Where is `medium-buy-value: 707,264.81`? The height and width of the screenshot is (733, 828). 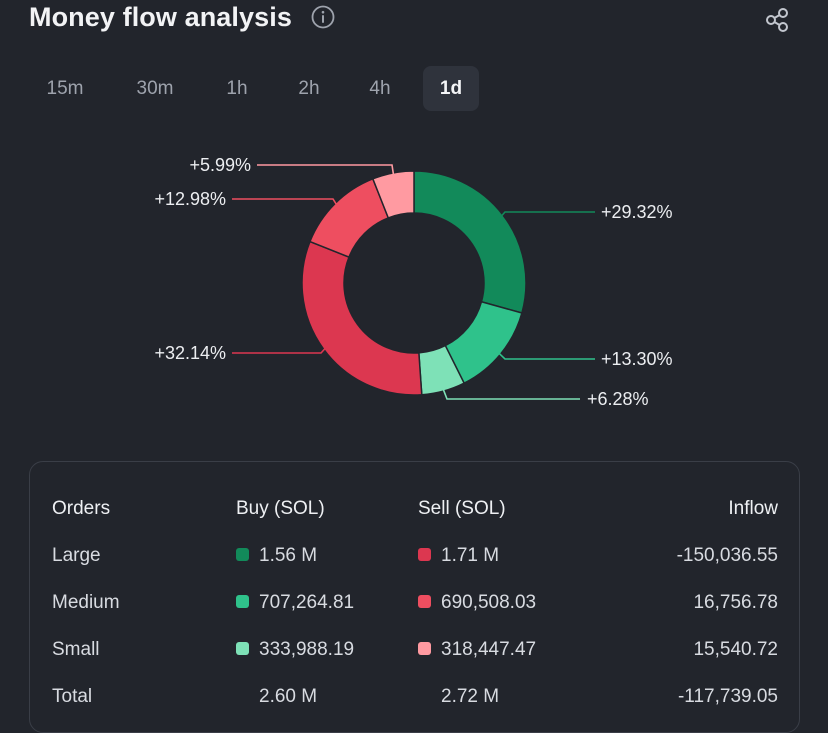
medium-buy-value: 707,264.81 is located at coordinates (307, 602).